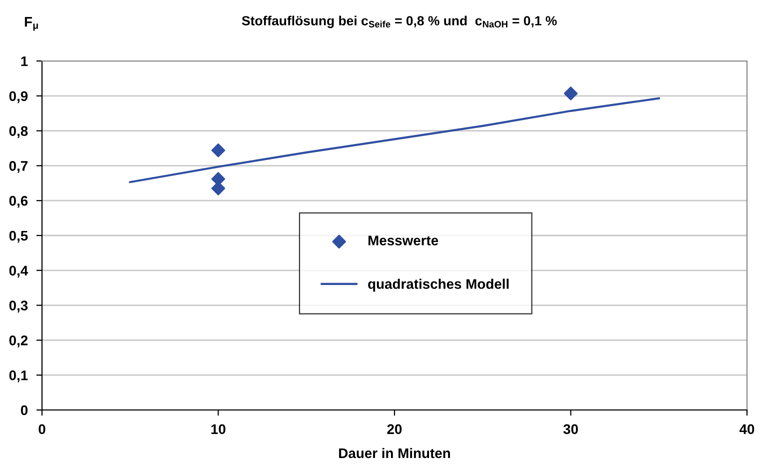 The width and height of the screenshot is (768, 473). I want to click on x-tick-label: 20, so click(394, 429).